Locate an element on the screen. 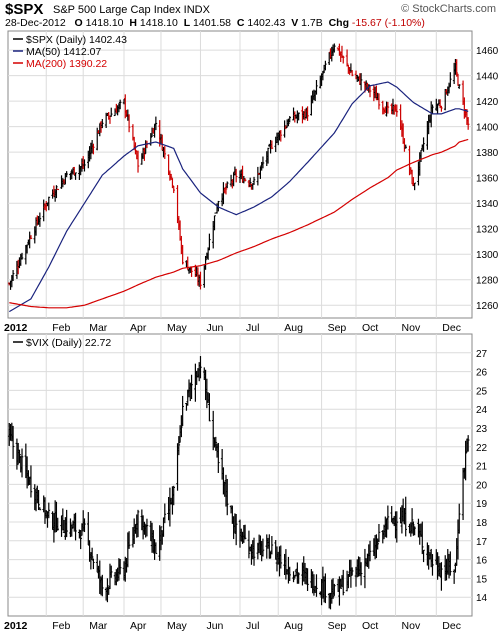 Image resolution: width=502 pixels, height=632 pixels. spx-x-tick-label: Oct is located at coordinates (370, 328).